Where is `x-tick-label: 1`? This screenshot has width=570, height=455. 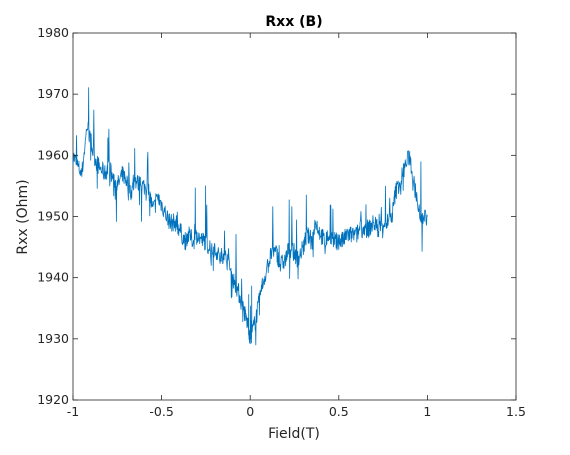
x-tick-label: 1 is located at coordinates (427, 411).